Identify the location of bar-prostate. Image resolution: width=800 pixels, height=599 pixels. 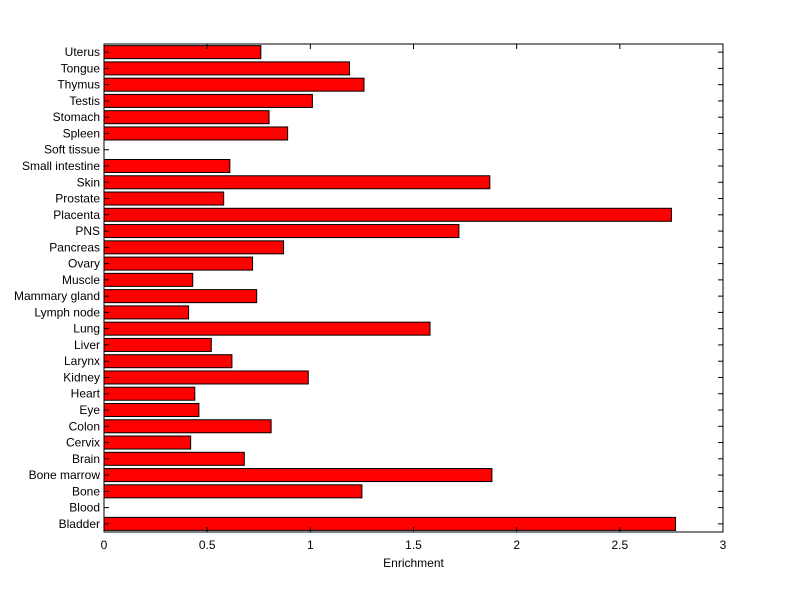
(164, 198).